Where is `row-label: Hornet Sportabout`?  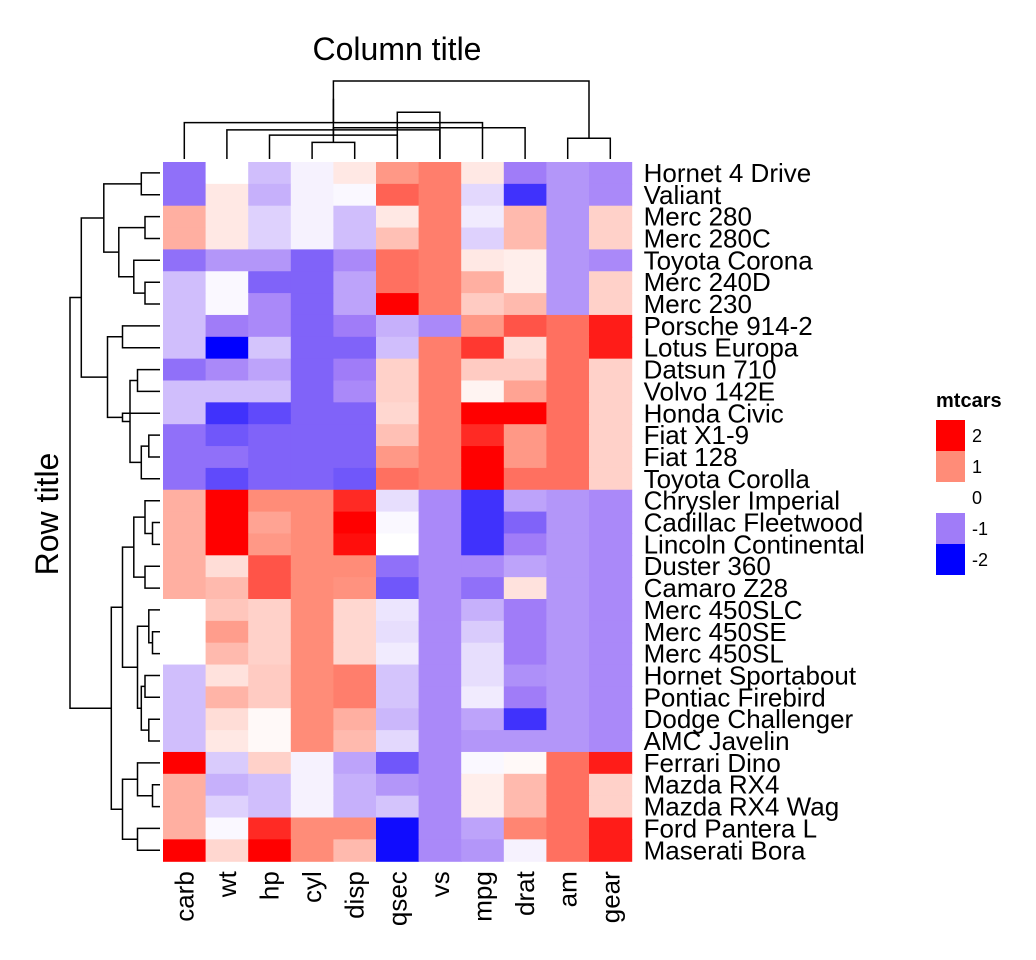 row-label: Hornet Sportabout is located at coordinates (750, 675).